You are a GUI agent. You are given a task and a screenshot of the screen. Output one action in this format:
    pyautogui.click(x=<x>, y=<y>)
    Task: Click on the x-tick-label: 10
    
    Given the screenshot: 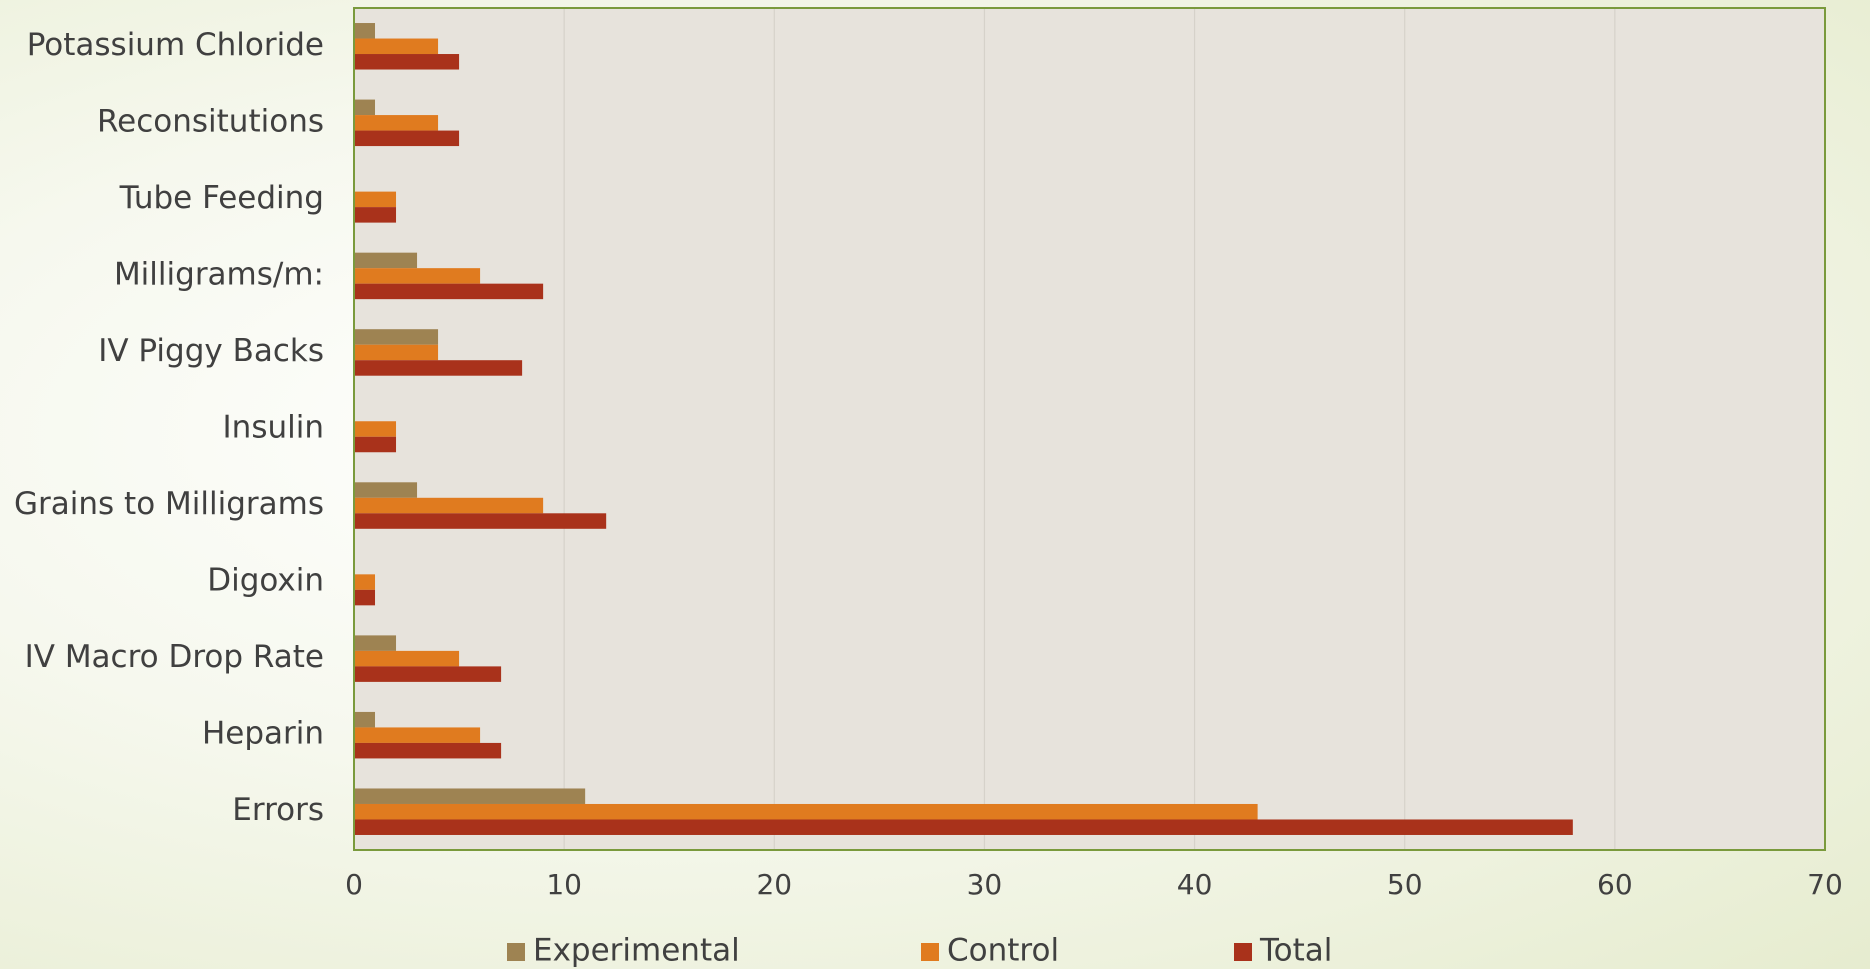 What is the action you would take?
    pyautogui.click(x=564, y=884)
    